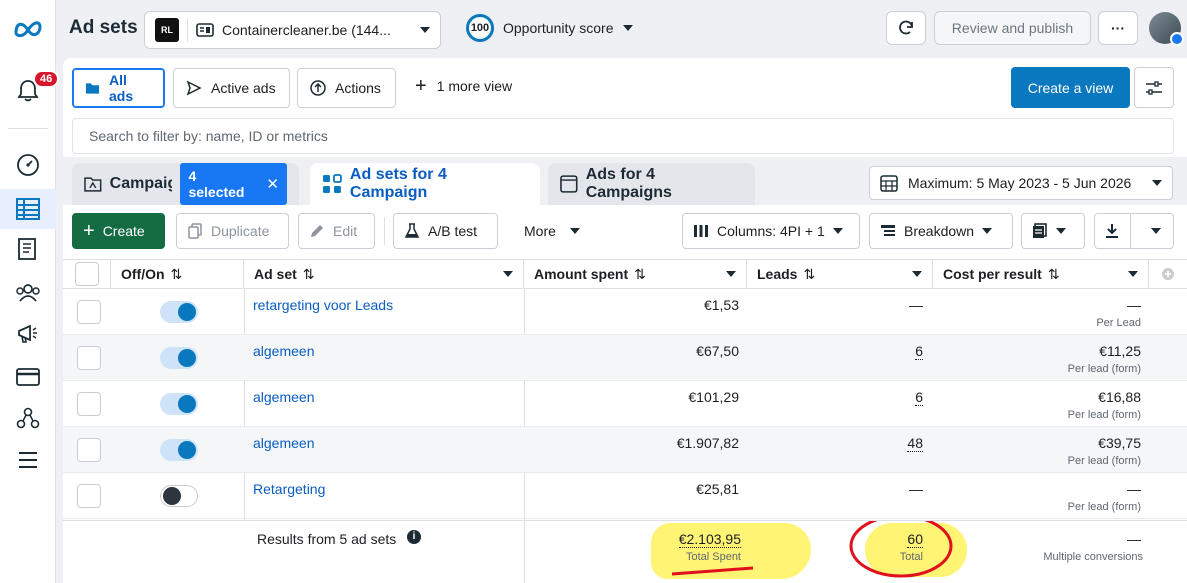 This screenshot has width=1187, height=583. What do you see at coordinates (549, 28) in the screenshot?
I see `opportunity-score: 100 Opportunity score` at bounding box center [549, 28].